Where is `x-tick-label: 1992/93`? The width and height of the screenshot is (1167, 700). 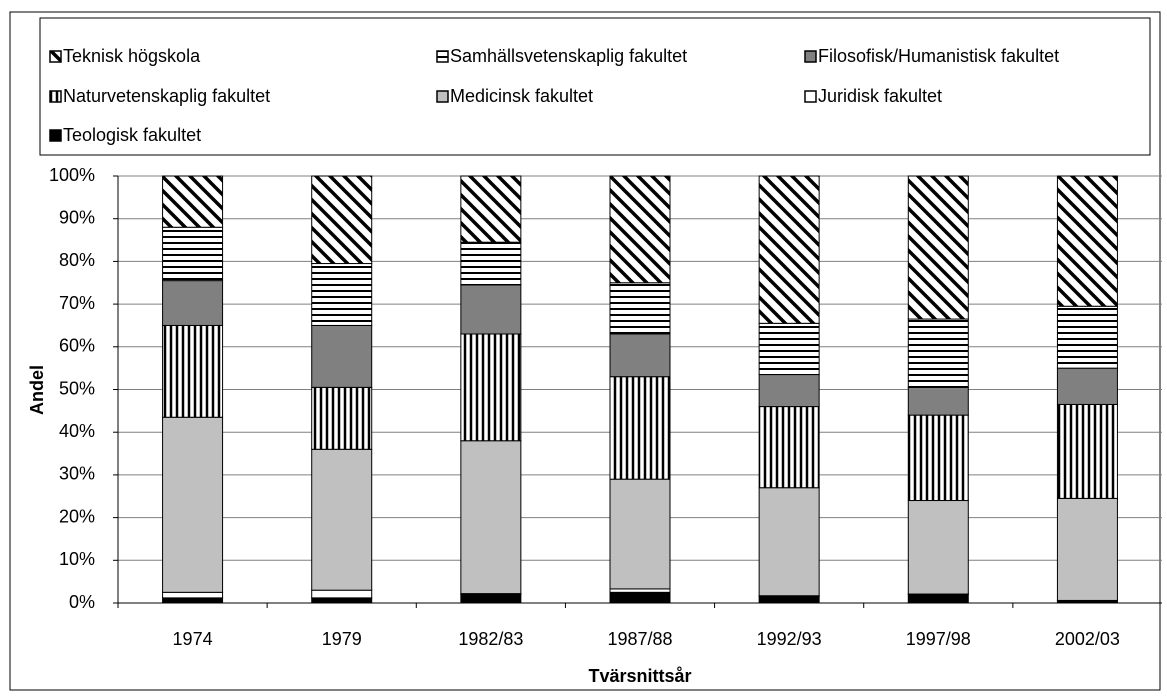 x-tick-label: 1992/93 is located at coordinates (789, 639).